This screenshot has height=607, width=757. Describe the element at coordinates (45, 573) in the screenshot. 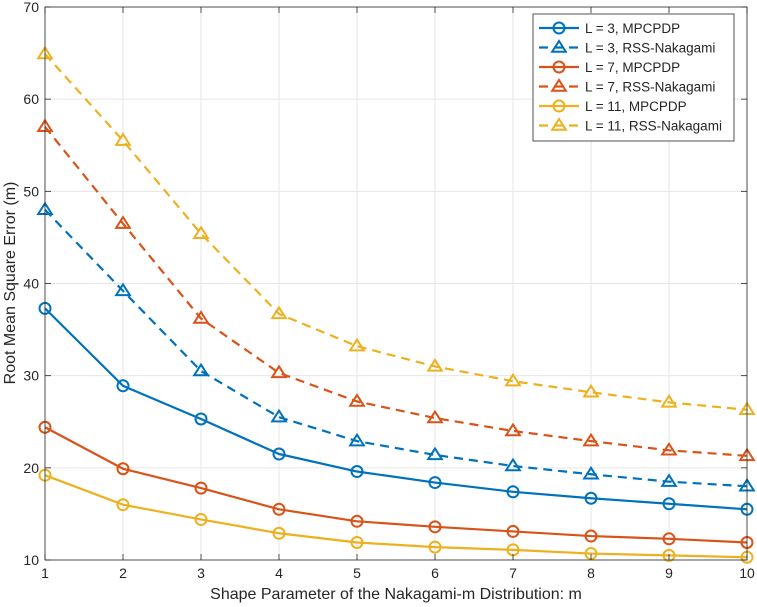

I see `x-tick-label: 1` at that location.